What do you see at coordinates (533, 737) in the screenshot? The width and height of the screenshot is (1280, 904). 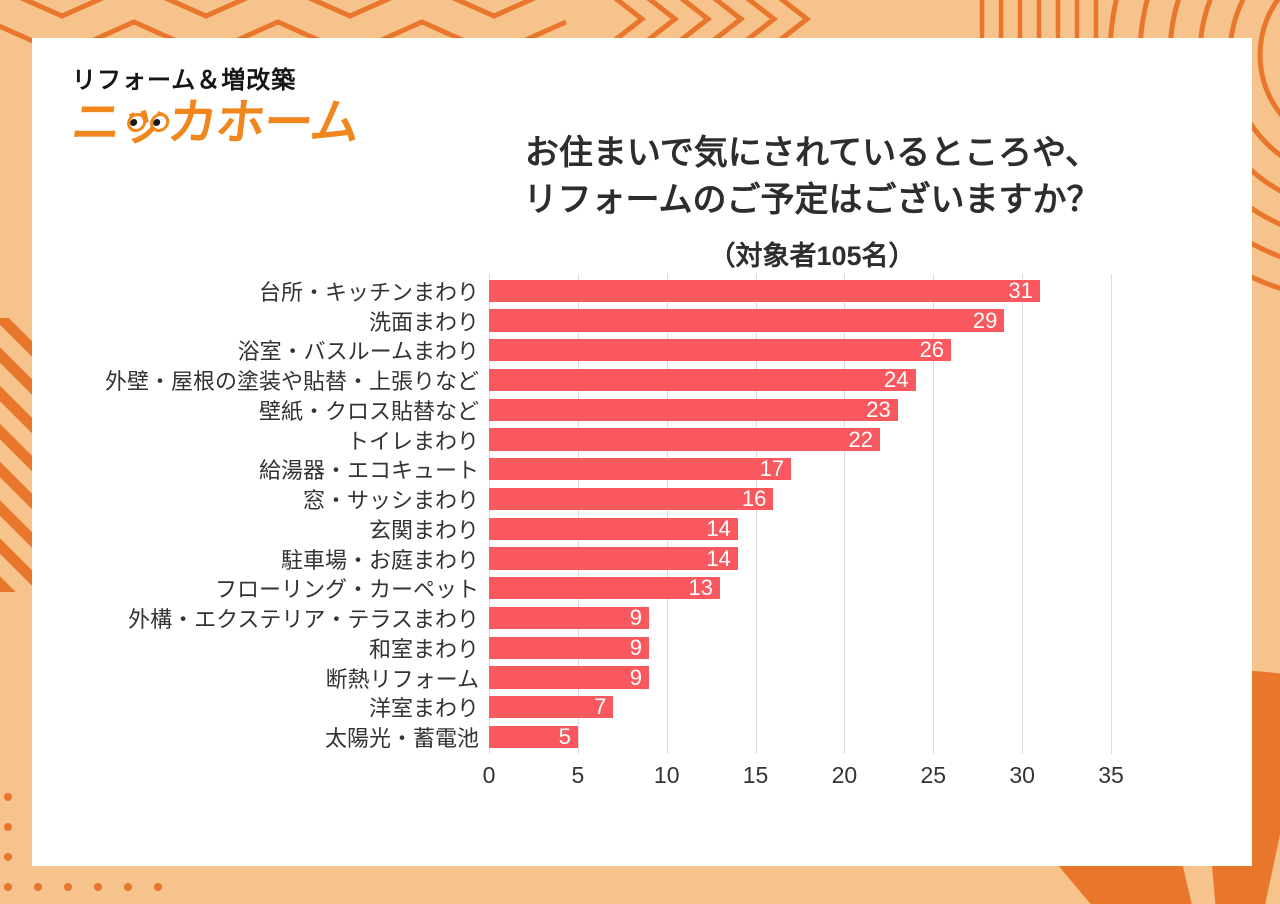 I see `bar: 5` at bounding box center [533, 737].